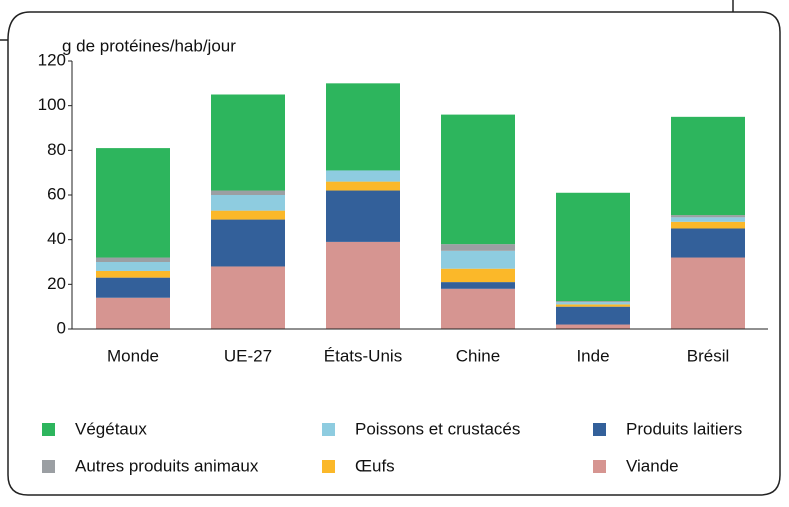  I want to click on legend-label: Viande, so click(652, 465).